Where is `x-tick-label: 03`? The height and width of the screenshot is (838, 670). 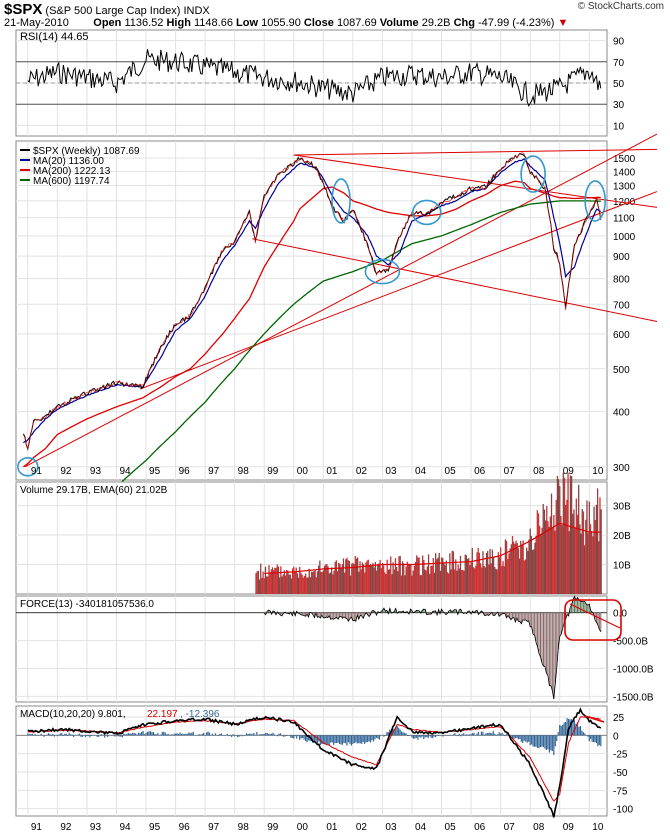
x-tick-label: 03 is located at coordinates (391, 471).